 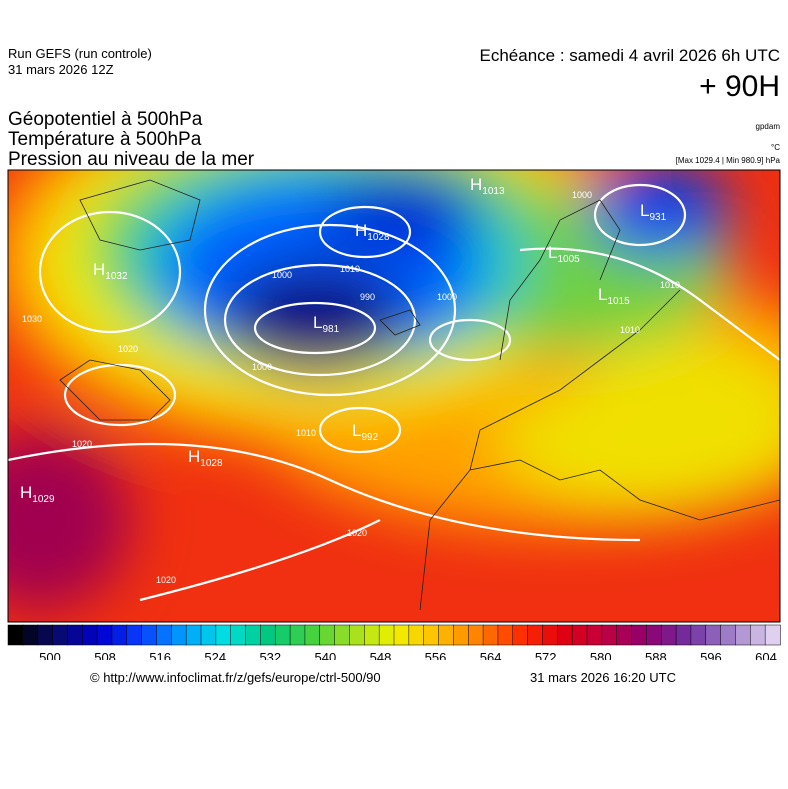 I want to click on pressure-center: L1005, so click(x=564, y=254).